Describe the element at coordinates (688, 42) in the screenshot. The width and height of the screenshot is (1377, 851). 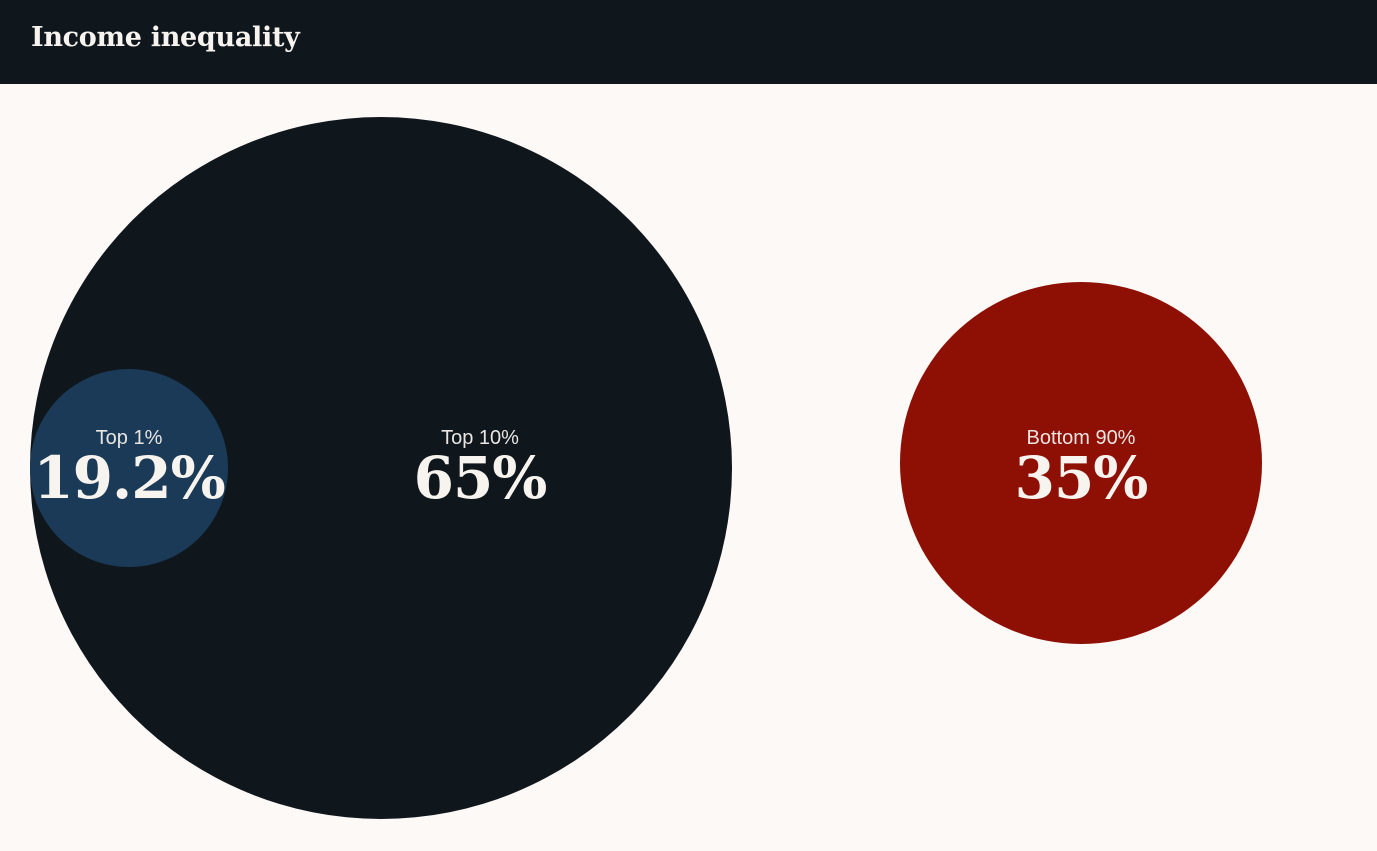
I see `header-bar: Income inequality` at that location.